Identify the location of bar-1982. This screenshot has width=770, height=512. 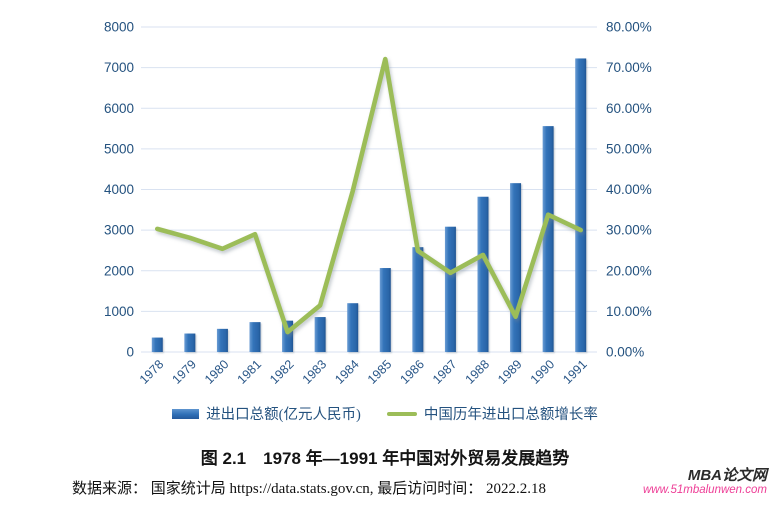
(288, 336).